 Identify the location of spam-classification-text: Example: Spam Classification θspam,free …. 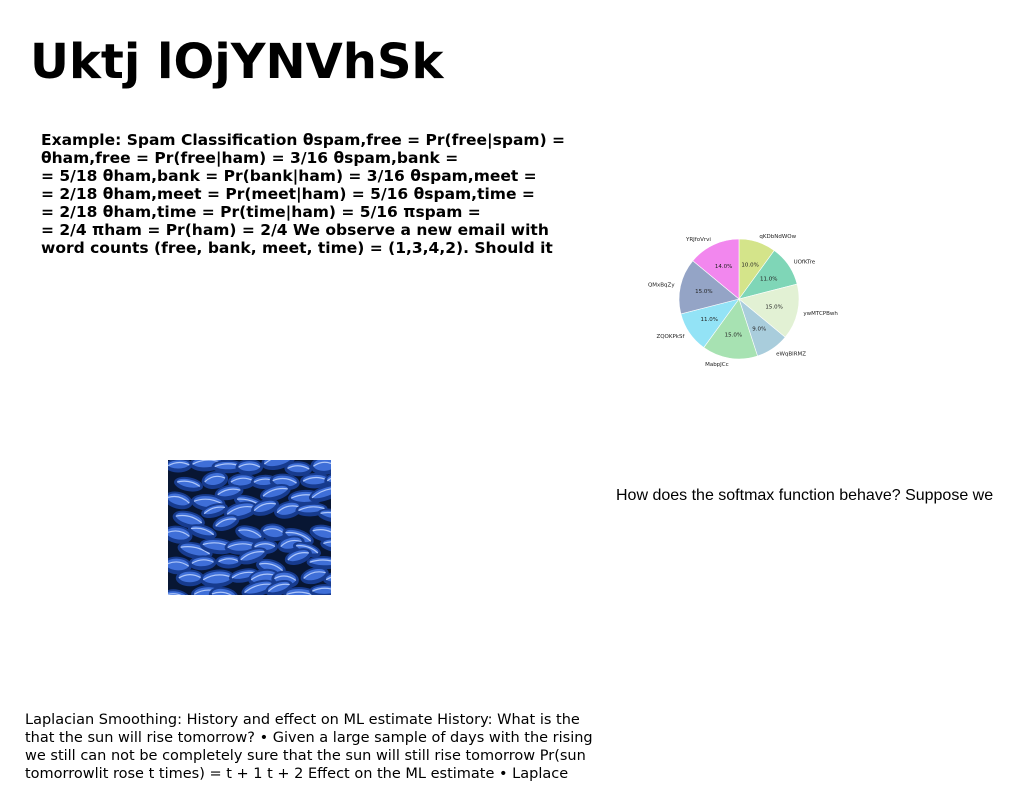
(321, 194).